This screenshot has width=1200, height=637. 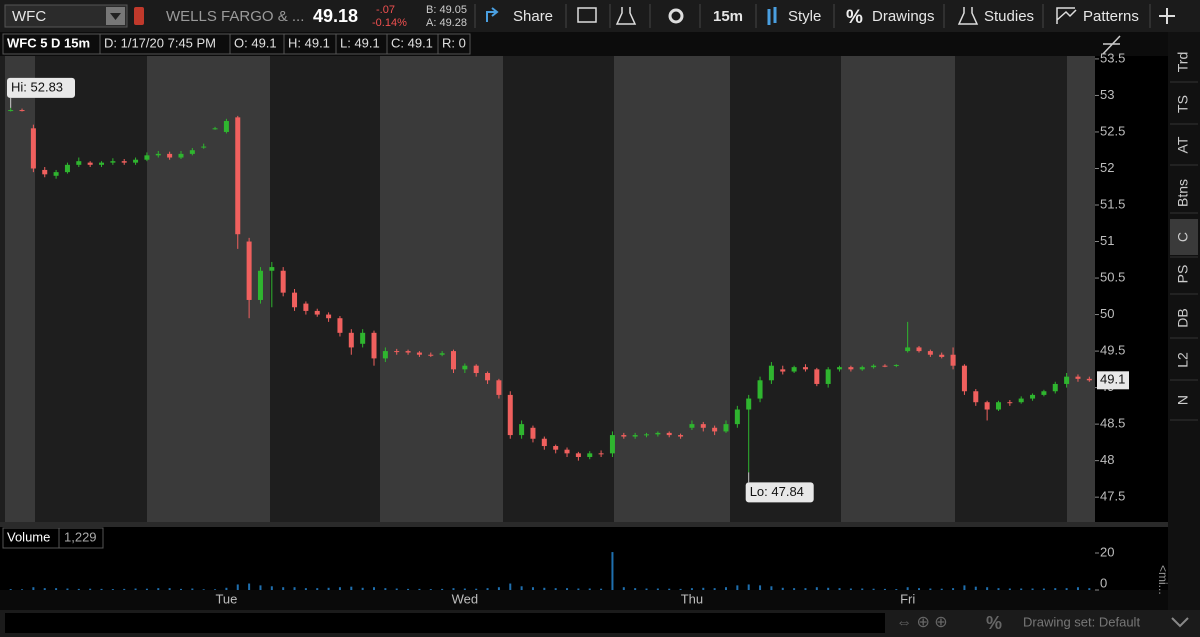 What do you see at coordinates (1111, 45) in the screenshot?
I see `chart-tool-icon` at bounding box center [1111, 45].